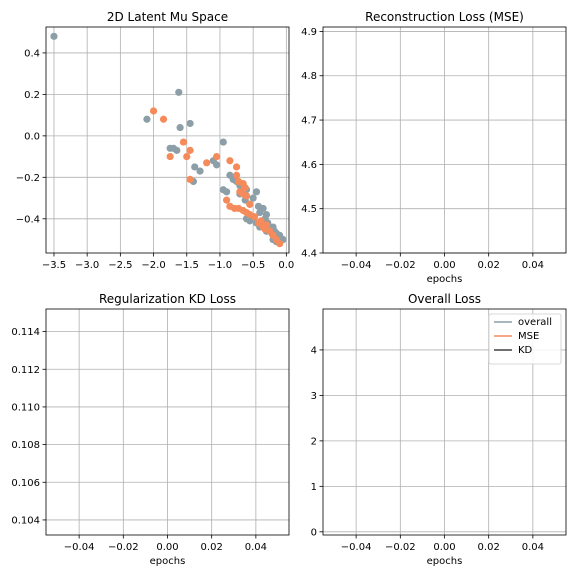  I want to click on reconstruction-loss-xtick-label: 0.04, so click(533, 265).